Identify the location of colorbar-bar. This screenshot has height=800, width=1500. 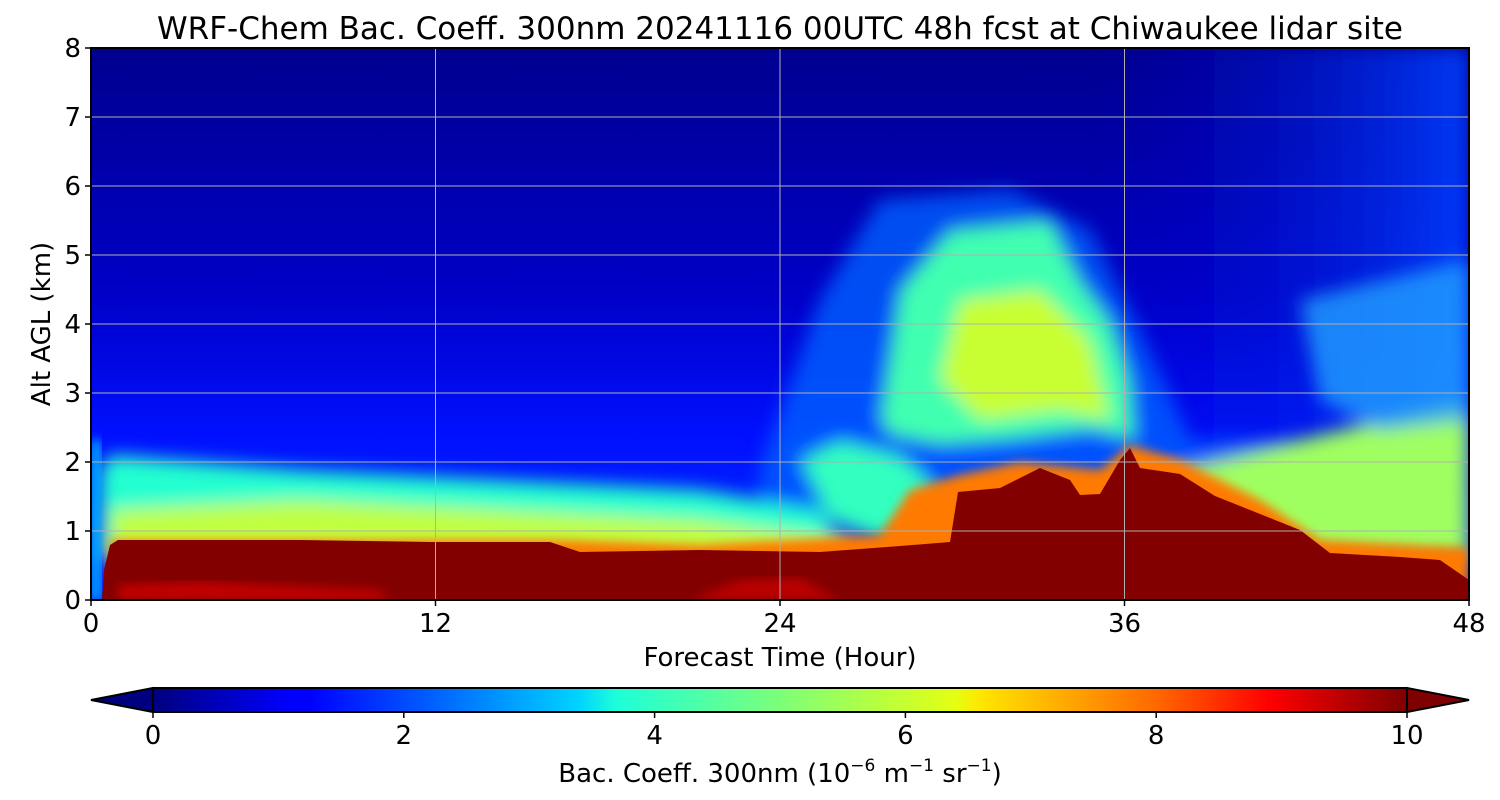
(780, 700).